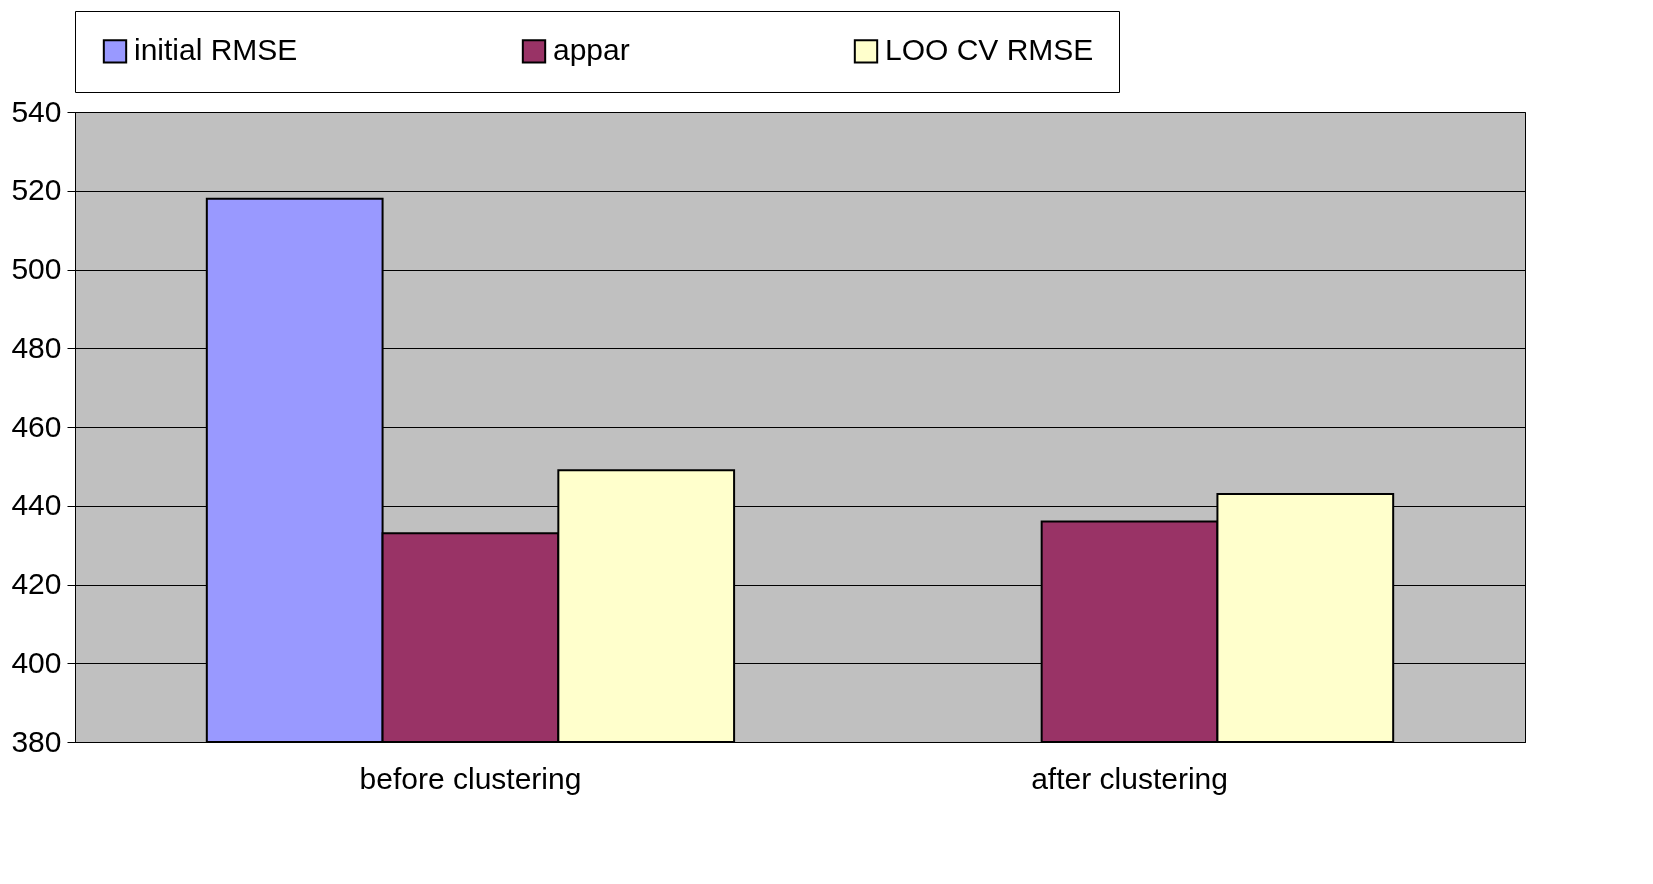 The height and width of the screenshot is (884, 1653). Describe the element at coordinates (36, 505) in the screenshot. I see `y-tick-label: 440` at that location.